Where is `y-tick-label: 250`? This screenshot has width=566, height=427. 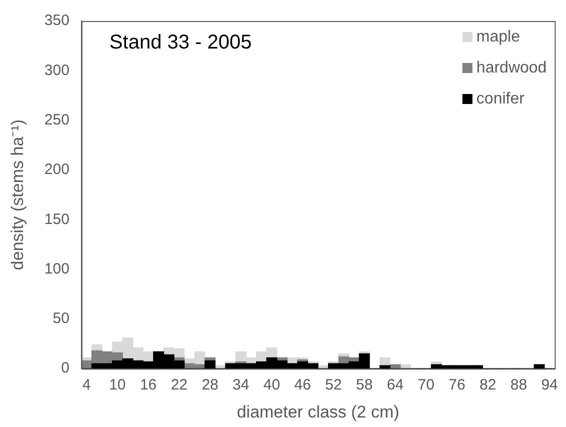 y-tick-label: 250 is located at coordinates (57, 119).